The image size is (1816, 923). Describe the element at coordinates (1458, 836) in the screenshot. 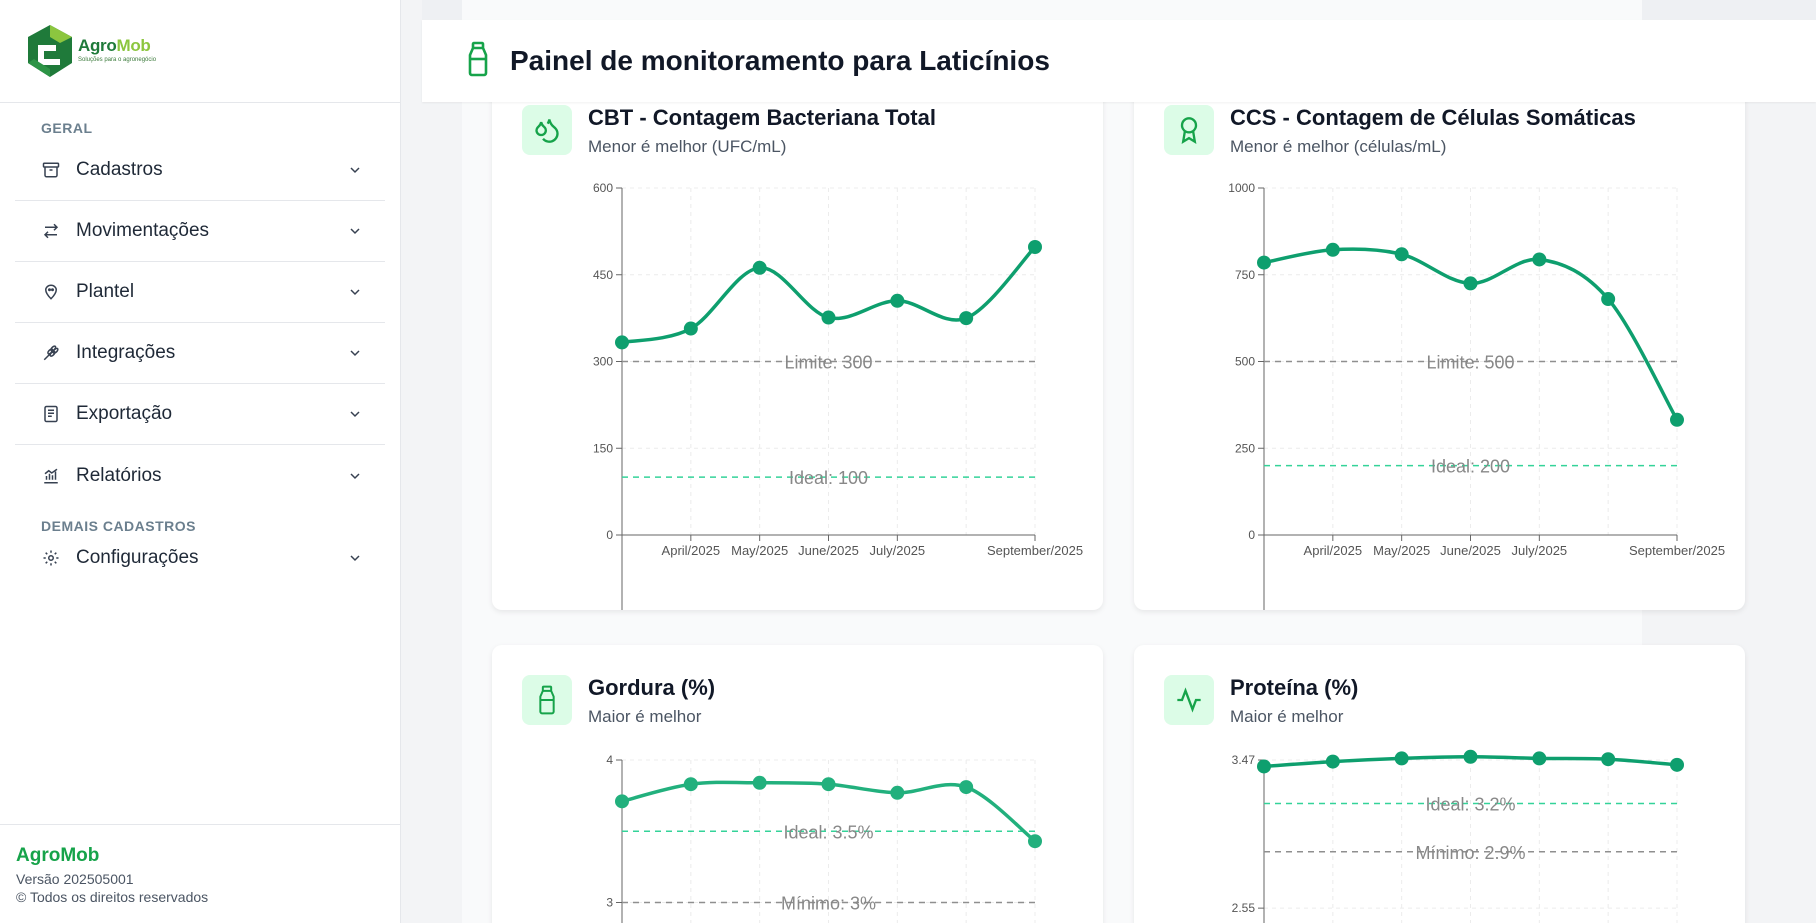

I see `chart-proteina: 2.55 3.47 Ideal: 3.2% Mínimo: 2.9%` at that location.